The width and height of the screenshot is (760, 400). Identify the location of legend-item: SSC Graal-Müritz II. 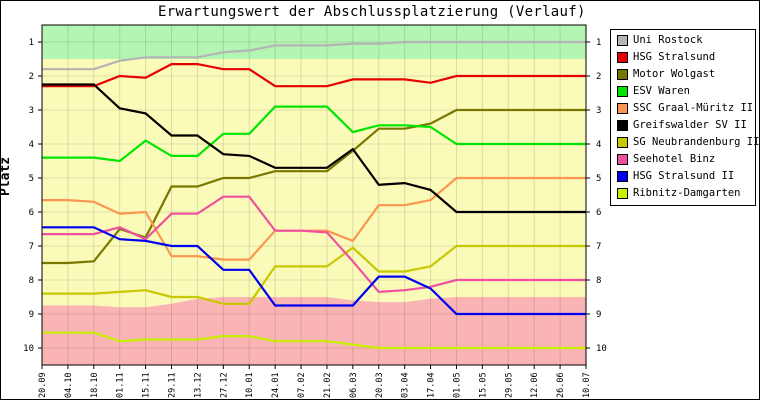
(685, 108).